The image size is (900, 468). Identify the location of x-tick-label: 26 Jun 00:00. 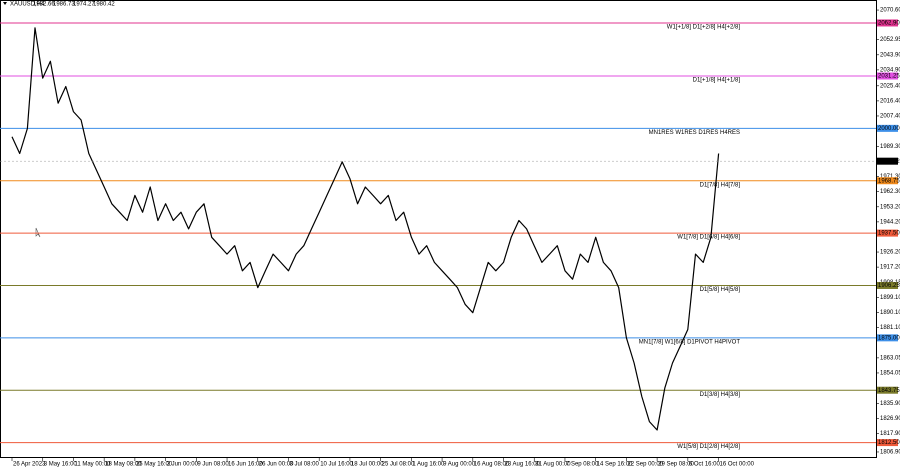
(276, 465).